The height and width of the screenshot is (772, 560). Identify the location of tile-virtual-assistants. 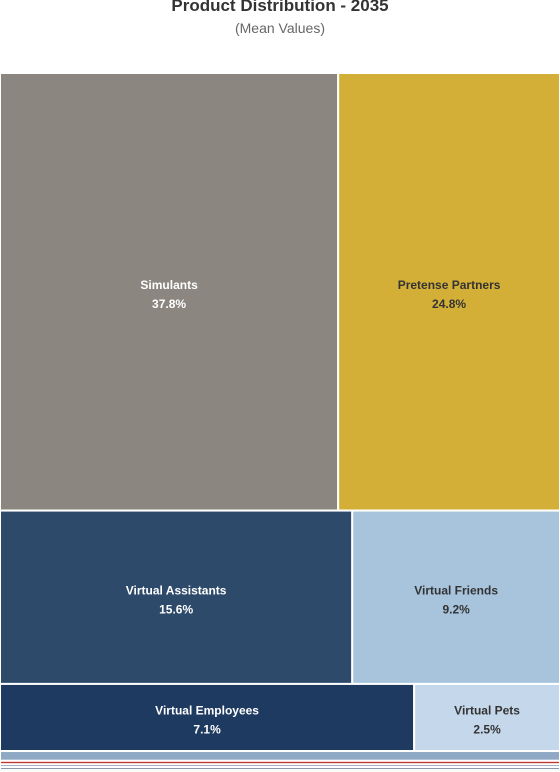
(177, 597).